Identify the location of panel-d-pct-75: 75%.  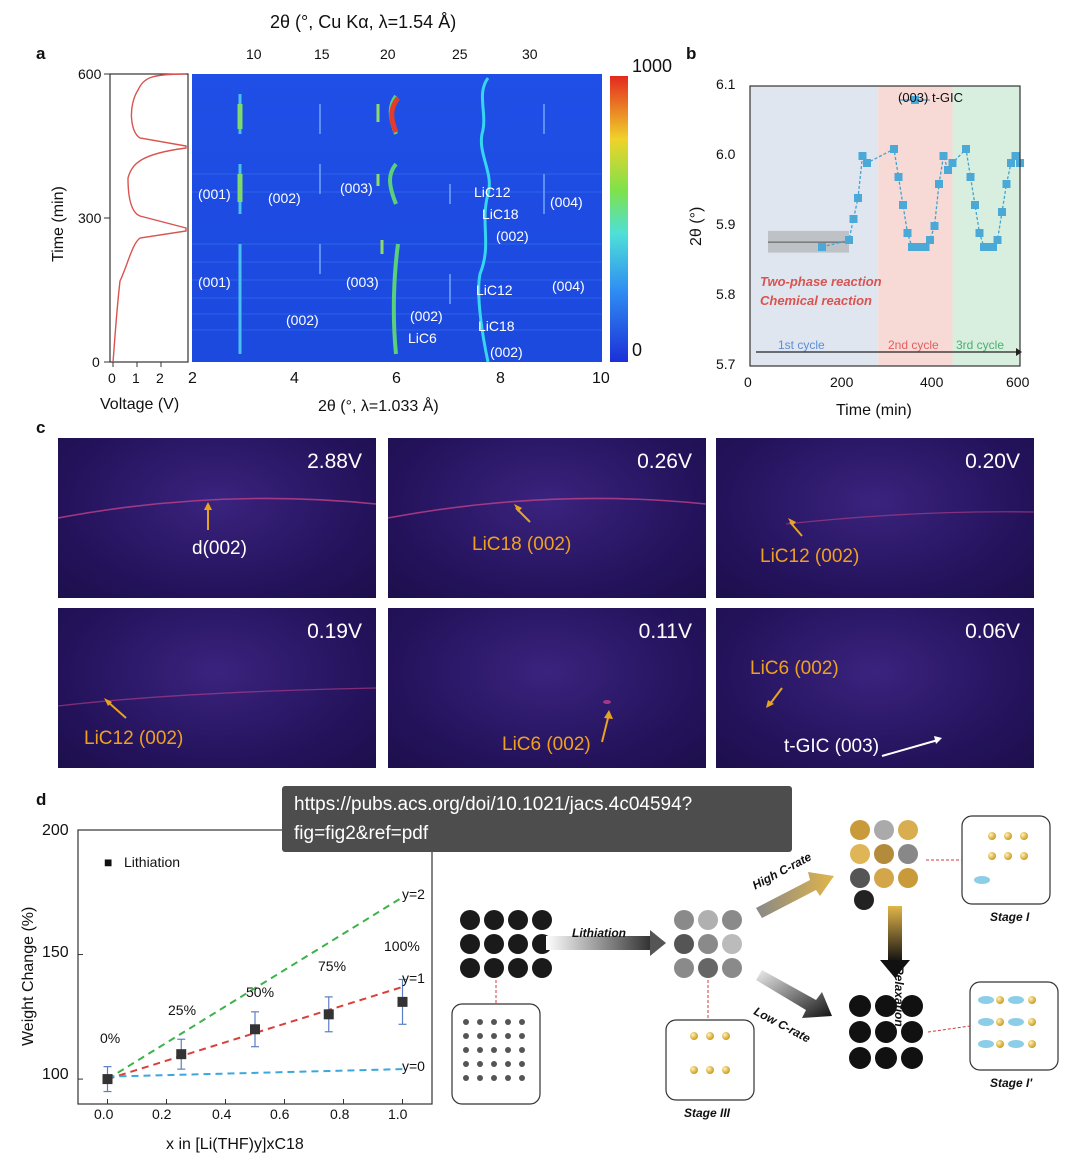
(332, 966).